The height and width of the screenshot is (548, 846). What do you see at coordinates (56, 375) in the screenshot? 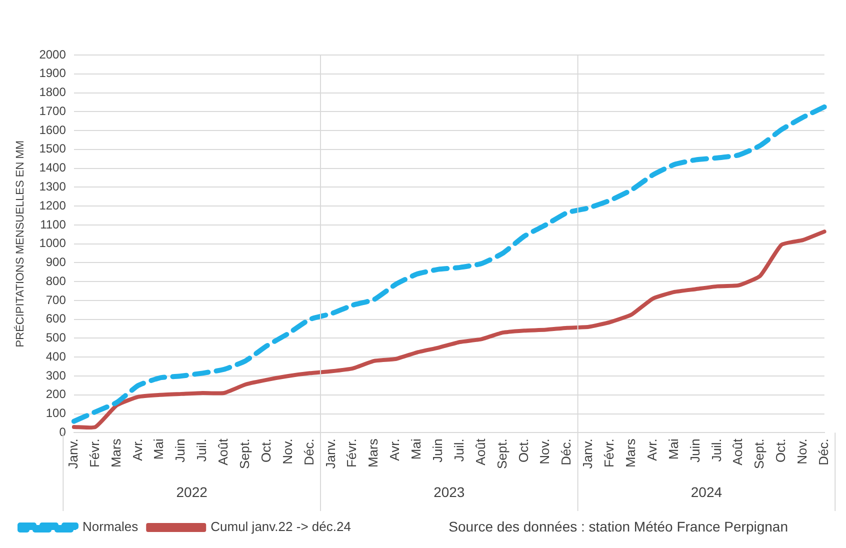
I see `y-tick-label: 300` at bounding box center [56, 375].